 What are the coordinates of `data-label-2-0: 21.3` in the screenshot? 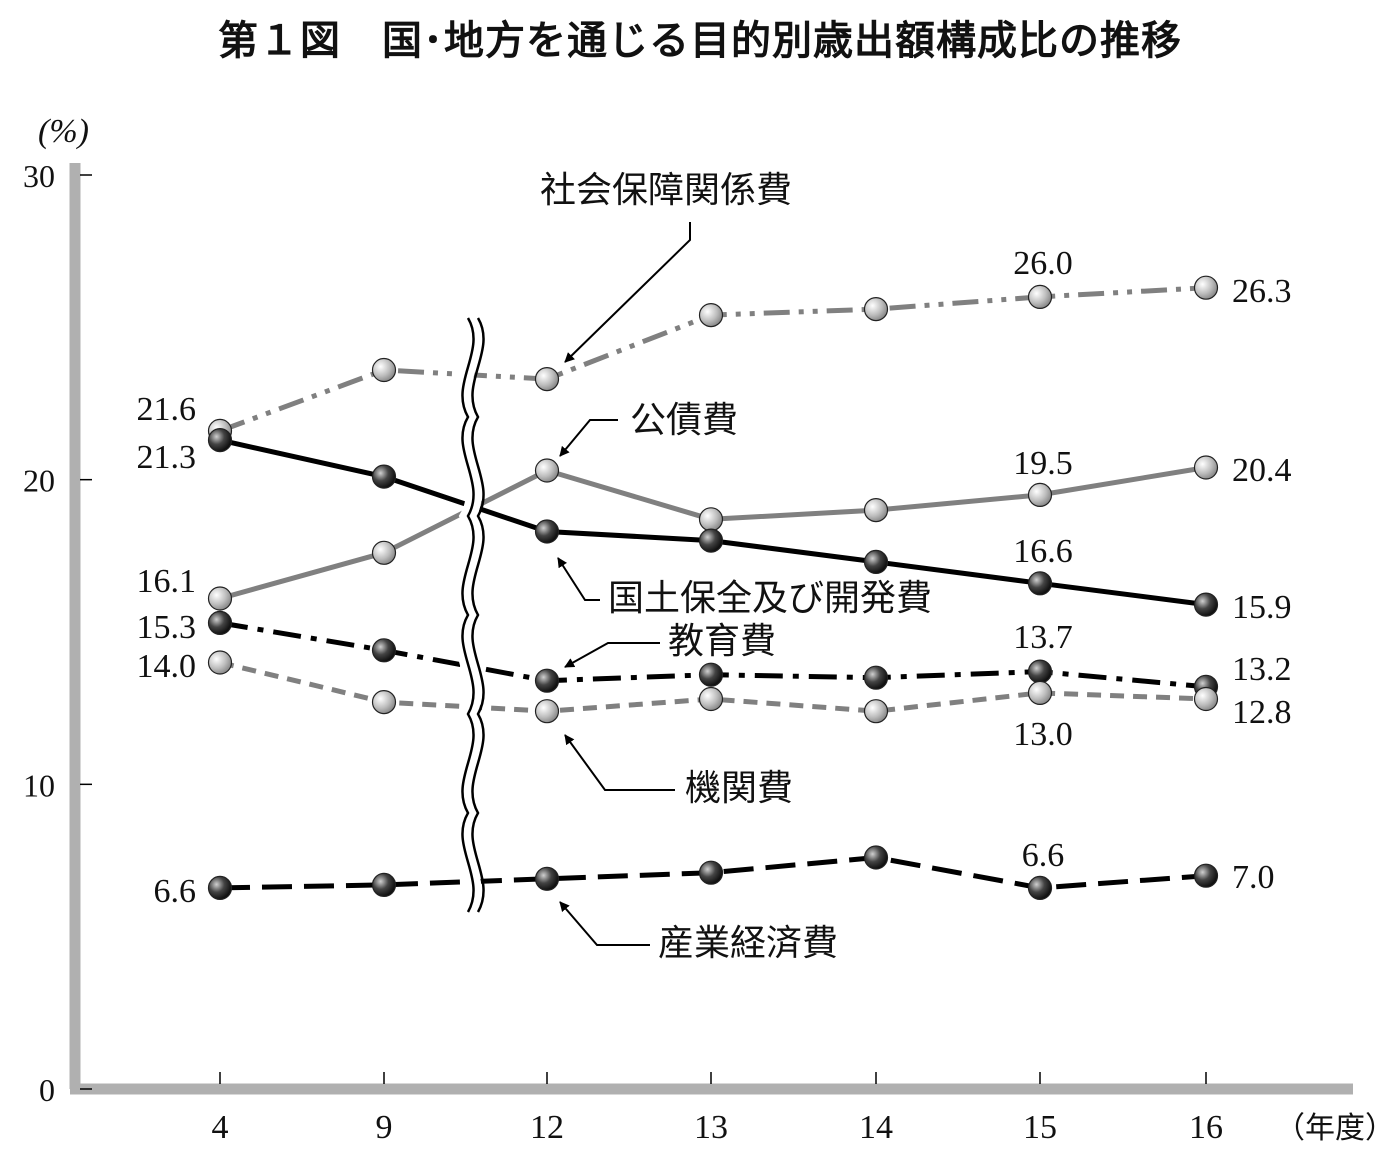 It's located at (167, 457).